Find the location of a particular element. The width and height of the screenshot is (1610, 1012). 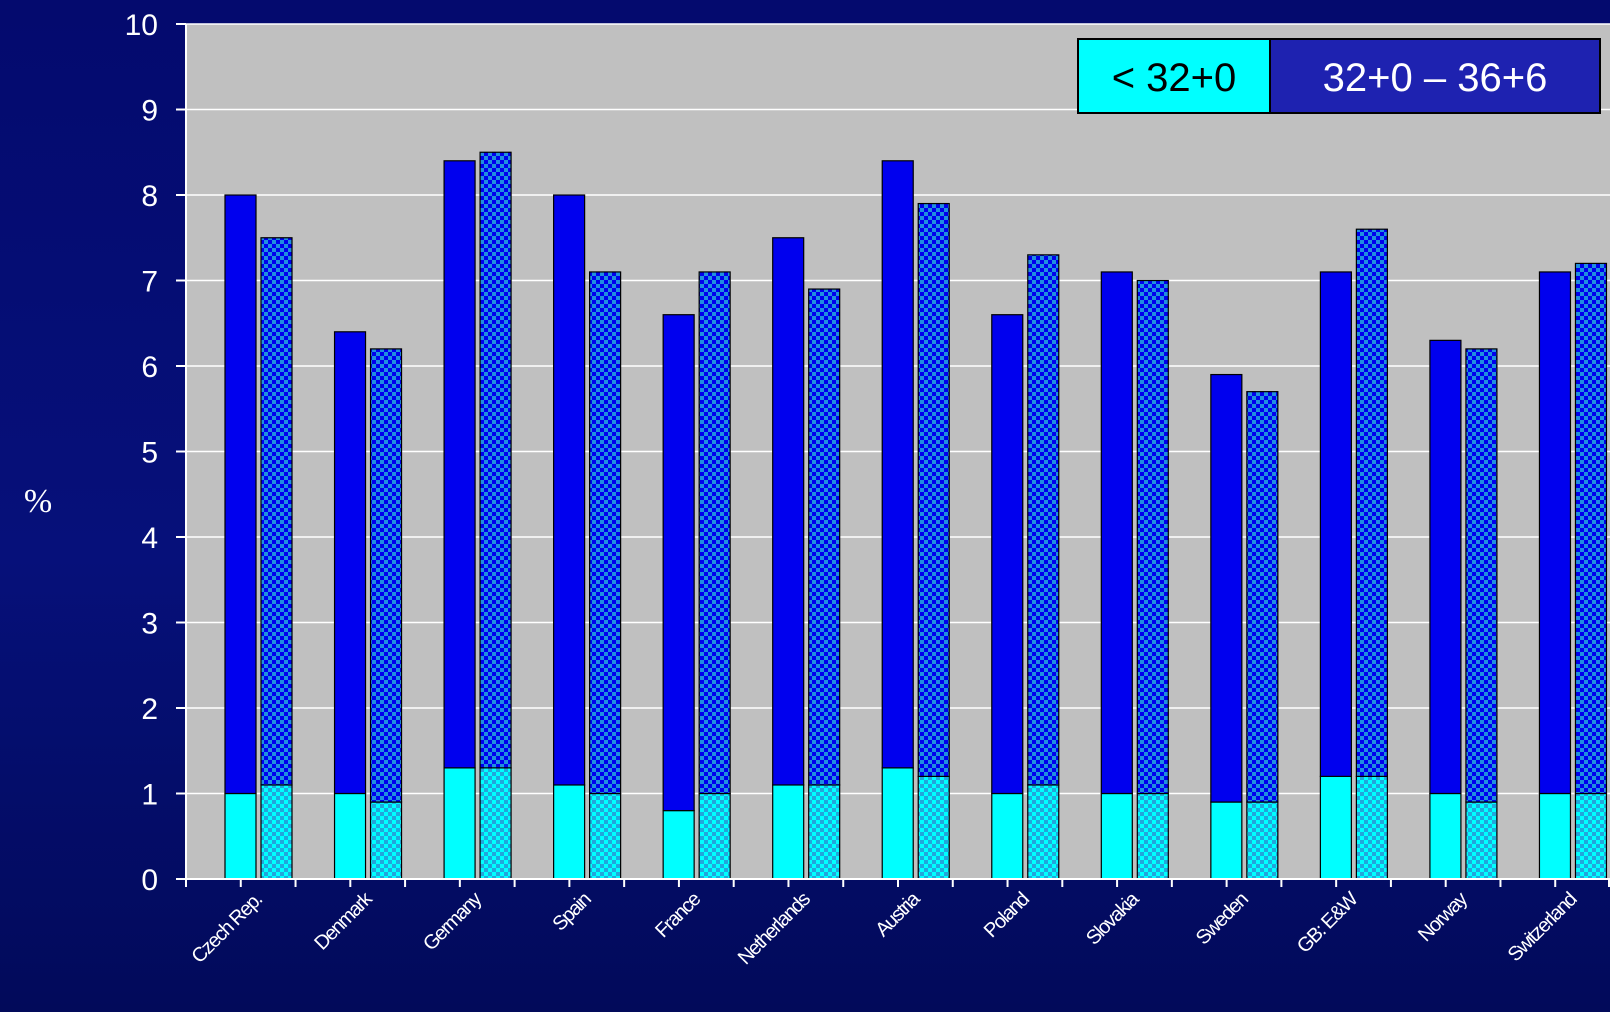

y-tick-label: 3 is located at coordinates (149, 624).